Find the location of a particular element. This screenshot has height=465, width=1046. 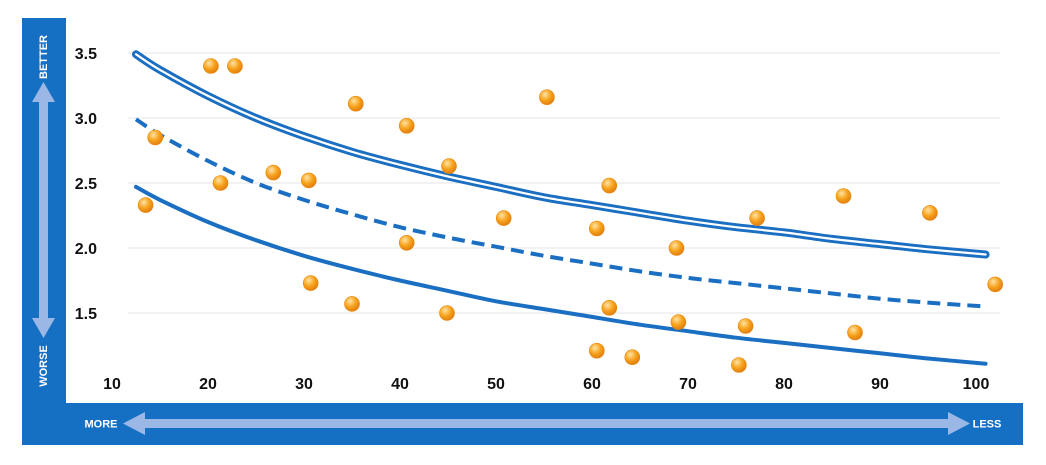

x-axis-ticks: 10 20 30 40 50 60 70 80 90 100 is located at coordinates (546, 384).